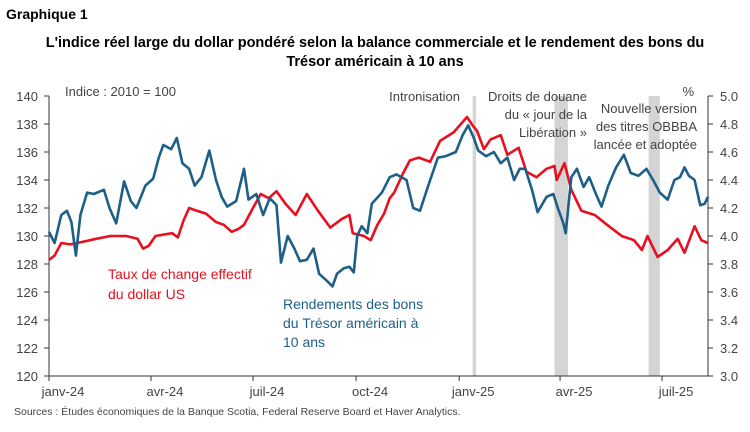  I want to click on x-axis-tick-label: oct-24, so click(370, 391).